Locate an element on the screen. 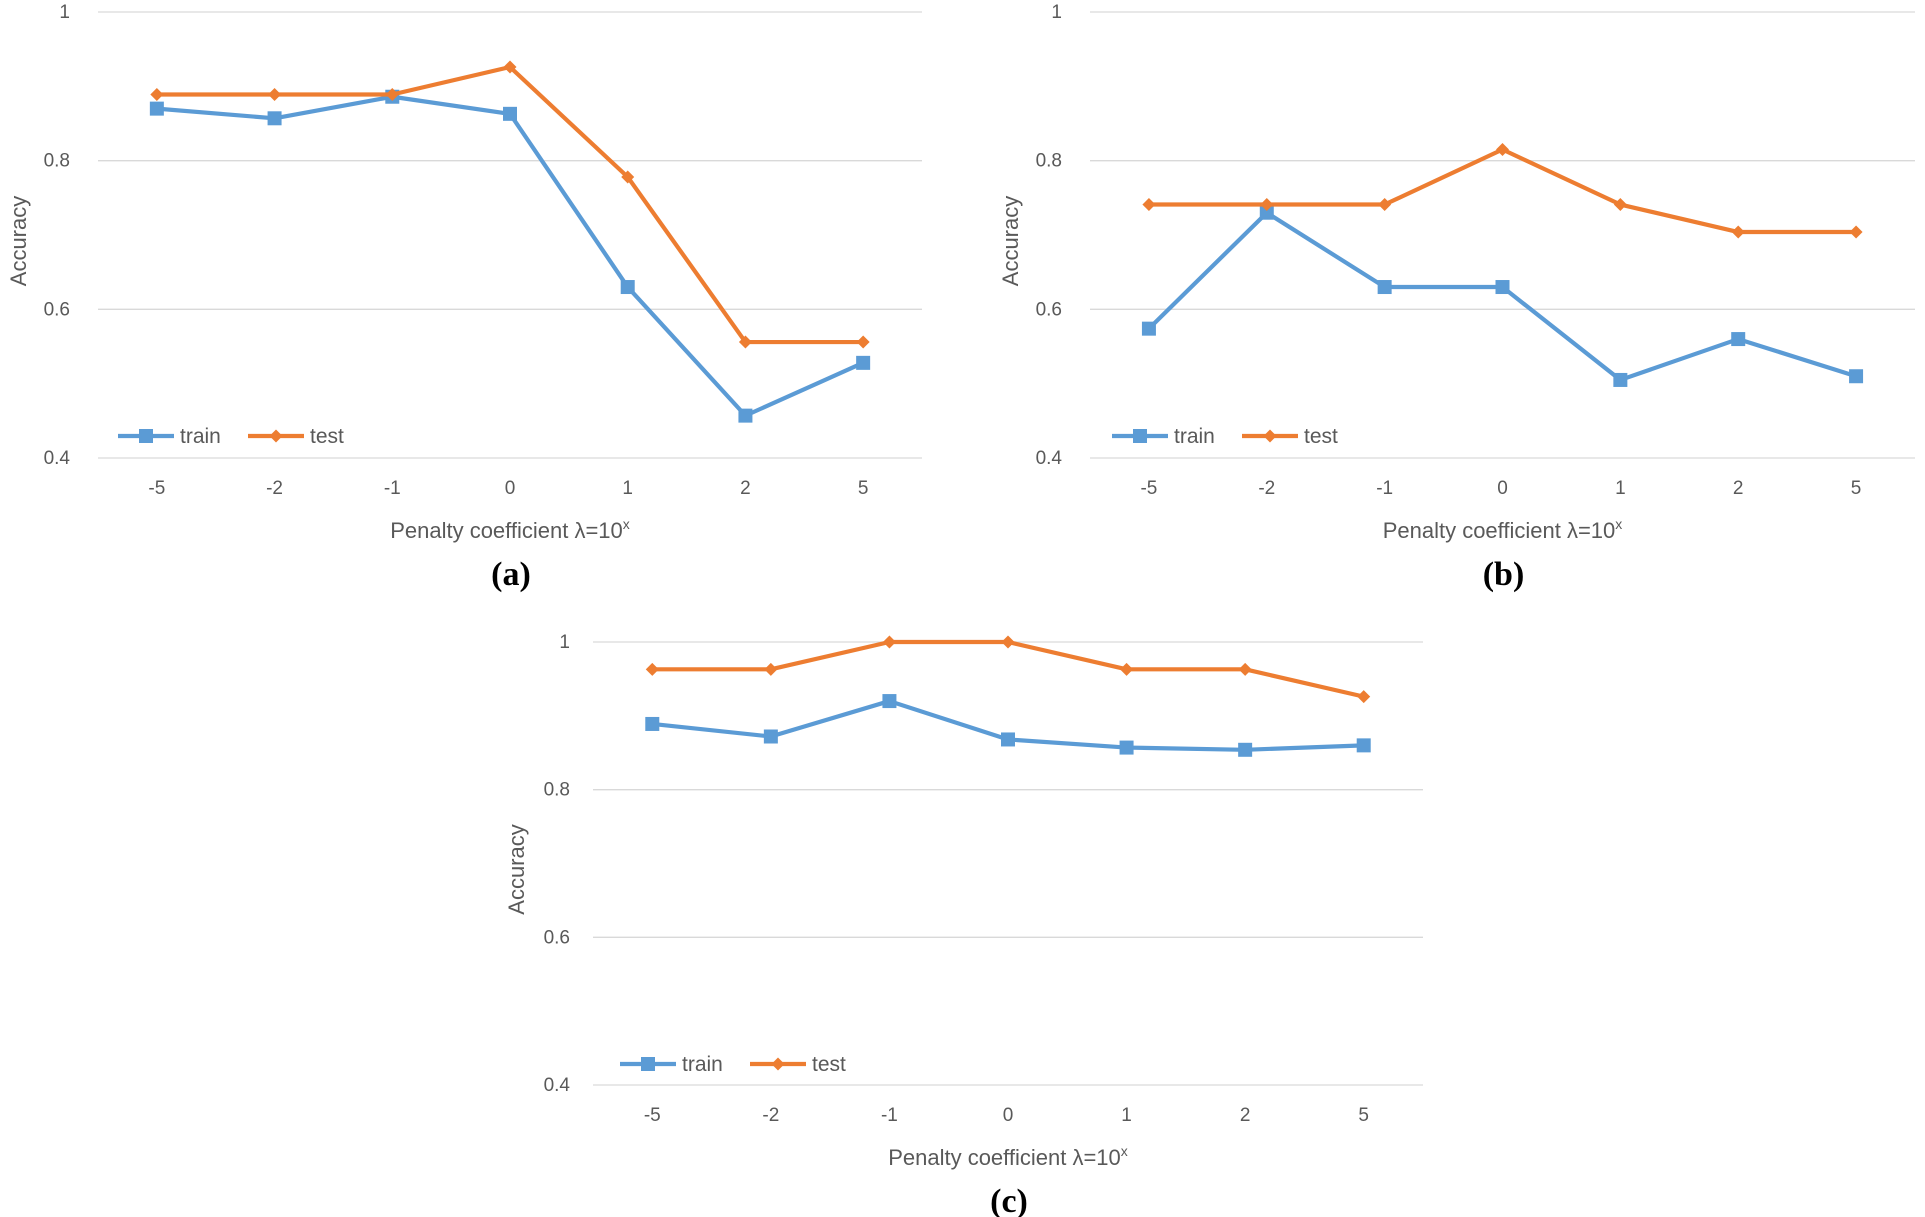 The image size is (1925, 1217). panel-label: (c) is located at coordinates (1009, 1200).